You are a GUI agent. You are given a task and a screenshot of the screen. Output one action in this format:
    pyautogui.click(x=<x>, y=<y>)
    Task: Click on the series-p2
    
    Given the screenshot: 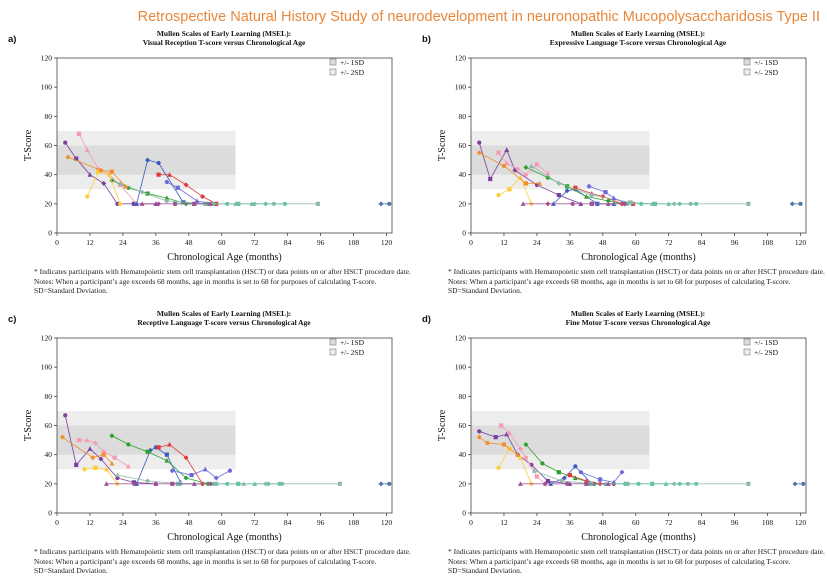 What is the action you would take?
    pyautogui.click(x=523, y=163)
    